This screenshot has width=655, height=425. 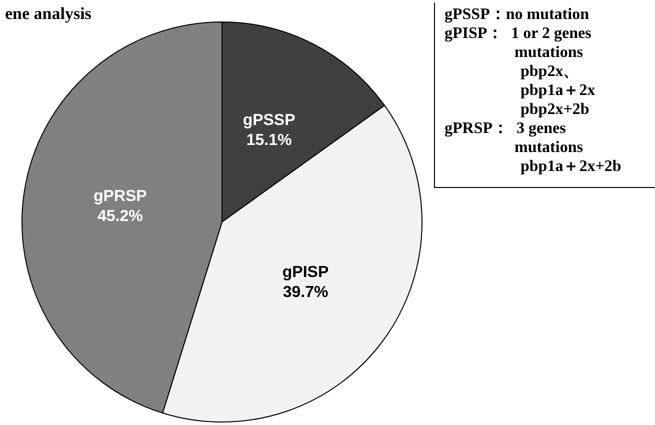 What do you see at coordinates (505, 128) in the screenshot?
I see `text: gPRSP： 3 genes` at bounding box center [505, 128].